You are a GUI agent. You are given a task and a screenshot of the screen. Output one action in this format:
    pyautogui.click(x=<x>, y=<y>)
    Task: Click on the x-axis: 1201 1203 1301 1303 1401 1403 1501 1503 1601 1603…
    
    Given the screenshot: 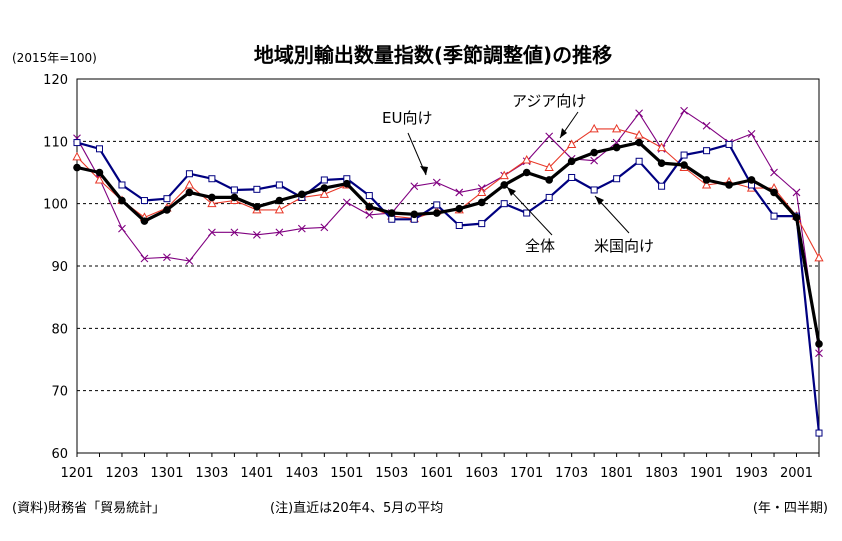 What is the action you would take?
    pyautogui.click(x=440, y=467)
    